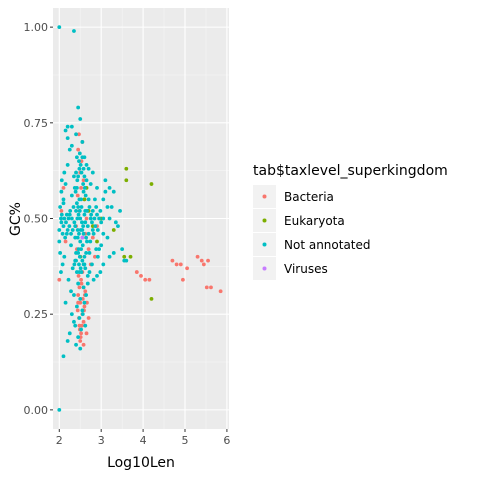 This screenshot has height=480, width=480. Describe the element at coordinates (327, 245) in the screenshot. I see `legend-label: Not annotated` at that location.